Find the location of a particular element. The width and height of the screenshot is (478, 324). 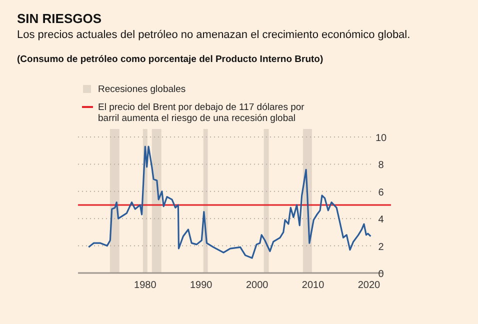

legend-label: Recesiones globales is located at coordinates (142, 89).